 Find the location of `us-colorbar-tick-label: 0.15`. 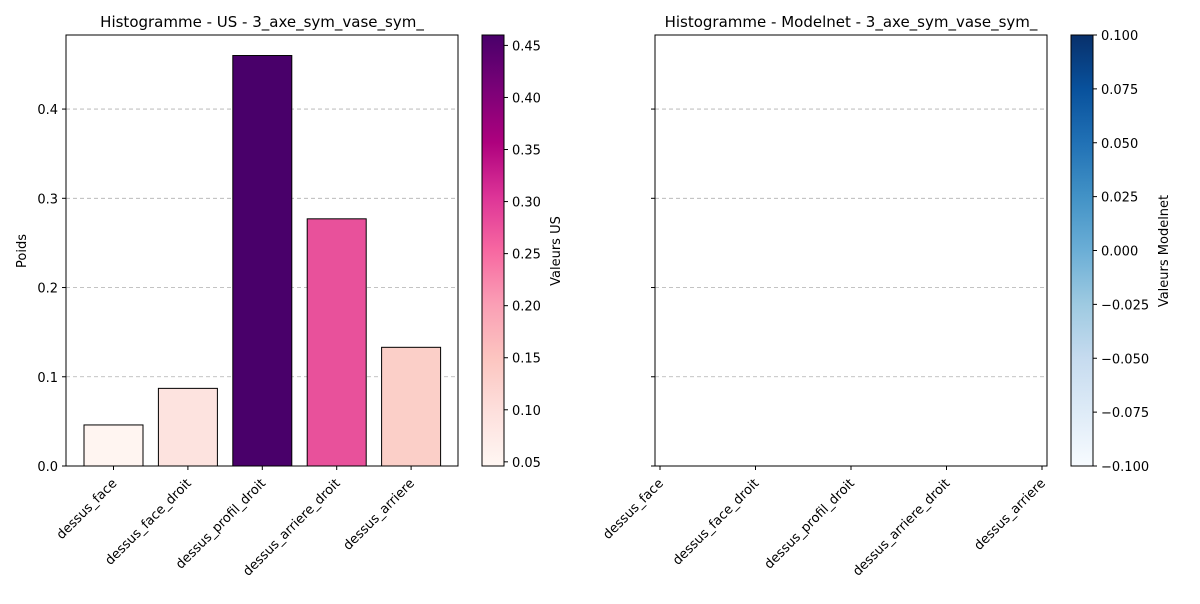

us-colorbar-tick-label: 0.15 is located at coordinates (526, 359).